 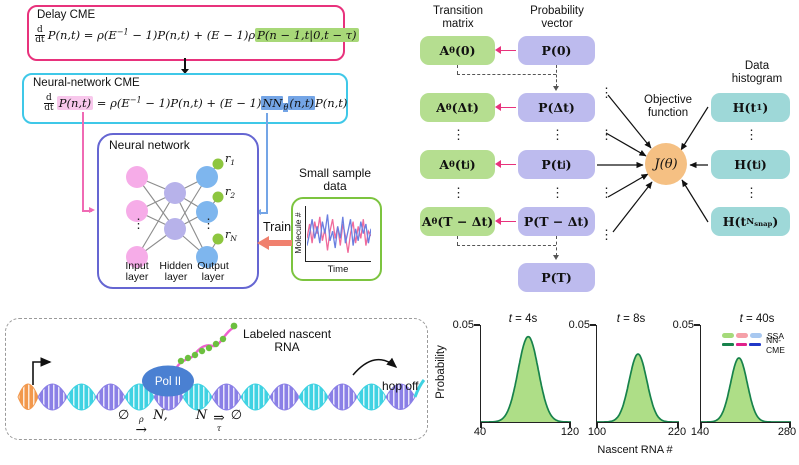 I want to click on pol-ii-ellipse, so click(x=168, y=381).